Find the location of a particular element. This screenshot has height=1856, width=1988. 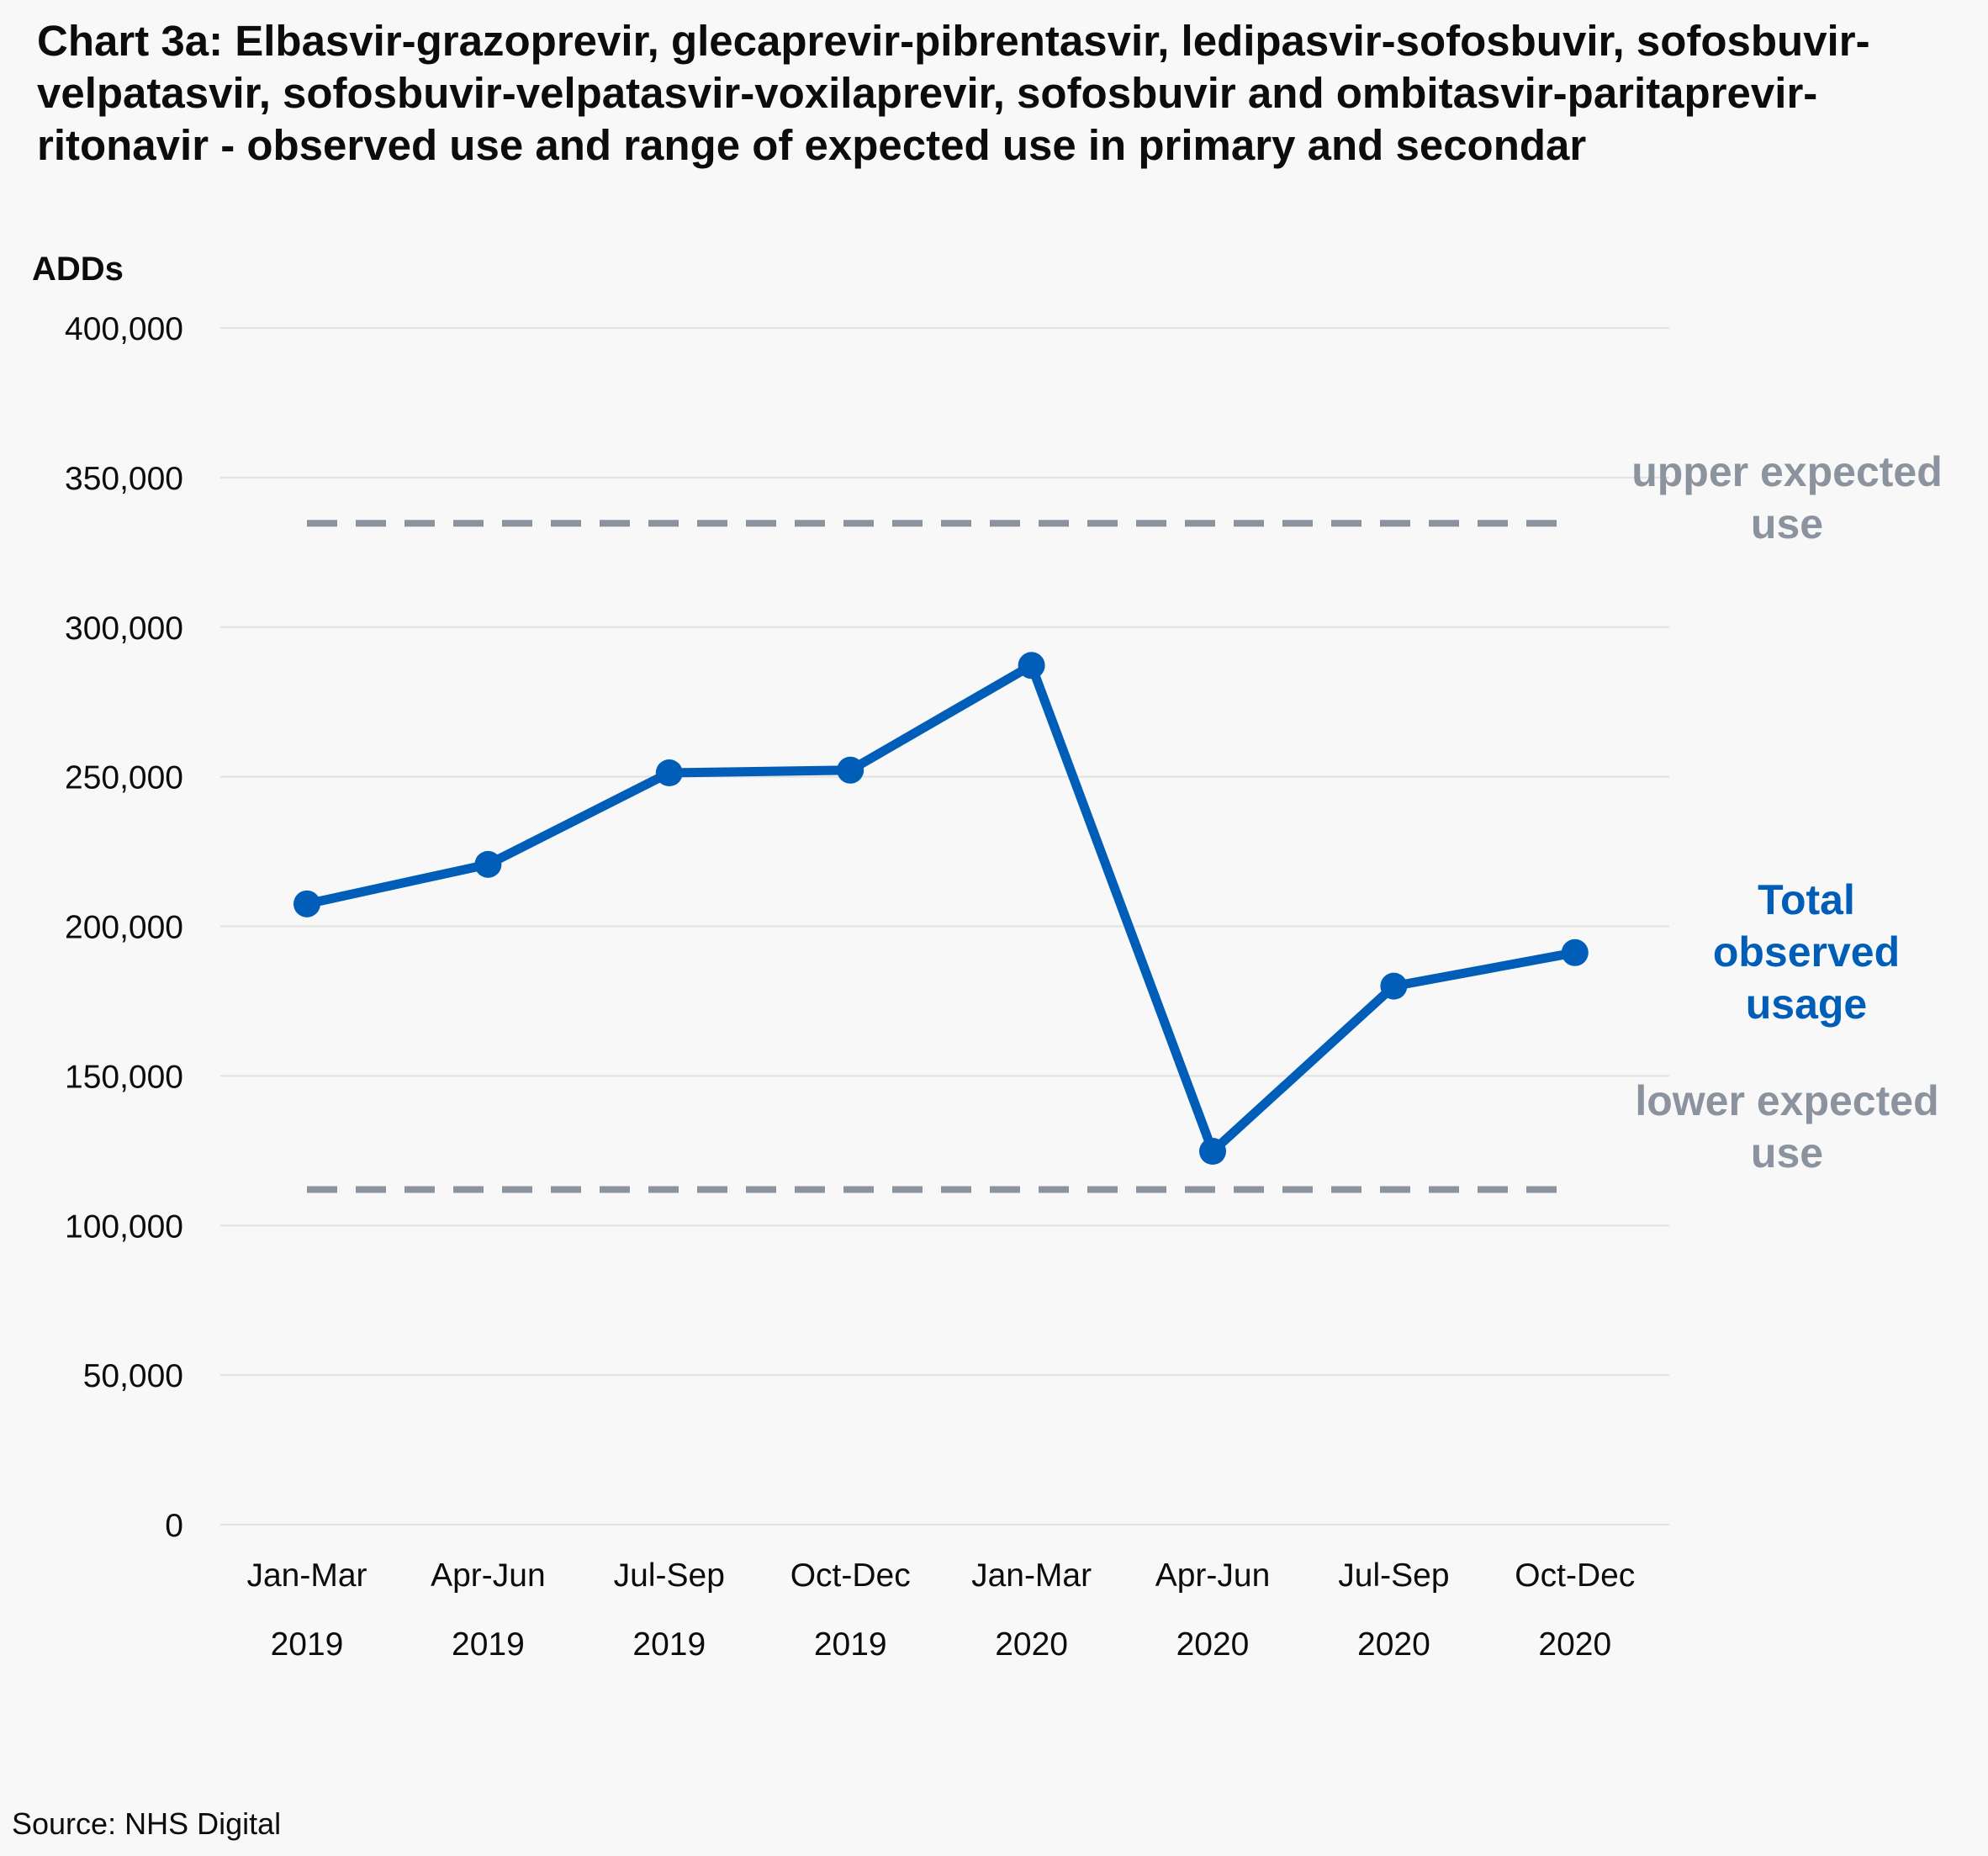

y-tick-label: 250,000 is located at coordinates (124, 778).